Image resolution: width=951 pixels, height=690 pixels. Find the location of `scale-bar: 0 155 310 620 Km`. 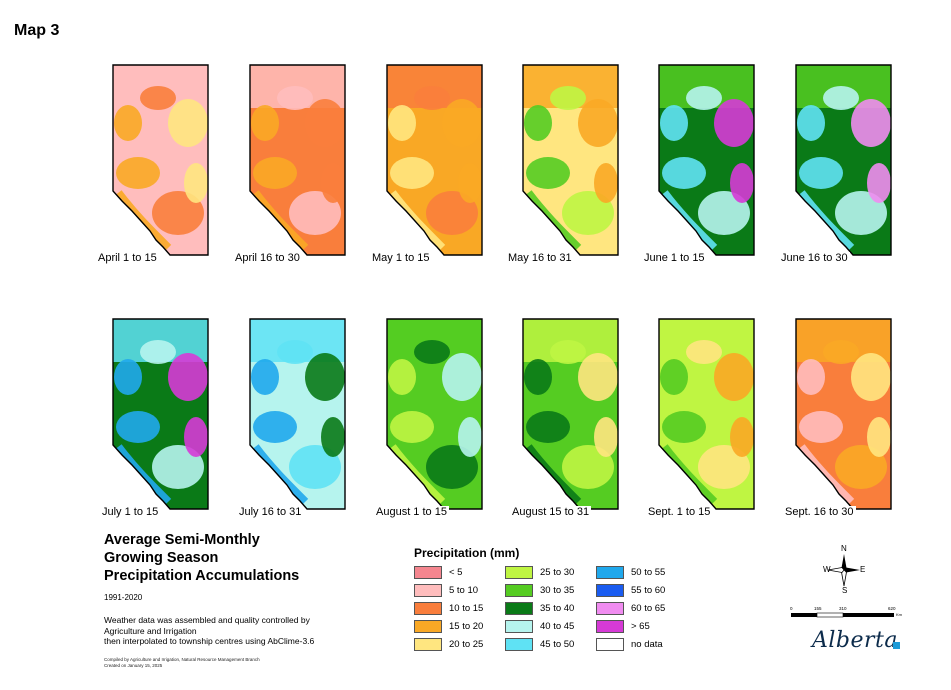

scale-bar: 0 155 310 620 Km is located at coordinates (851, 613).